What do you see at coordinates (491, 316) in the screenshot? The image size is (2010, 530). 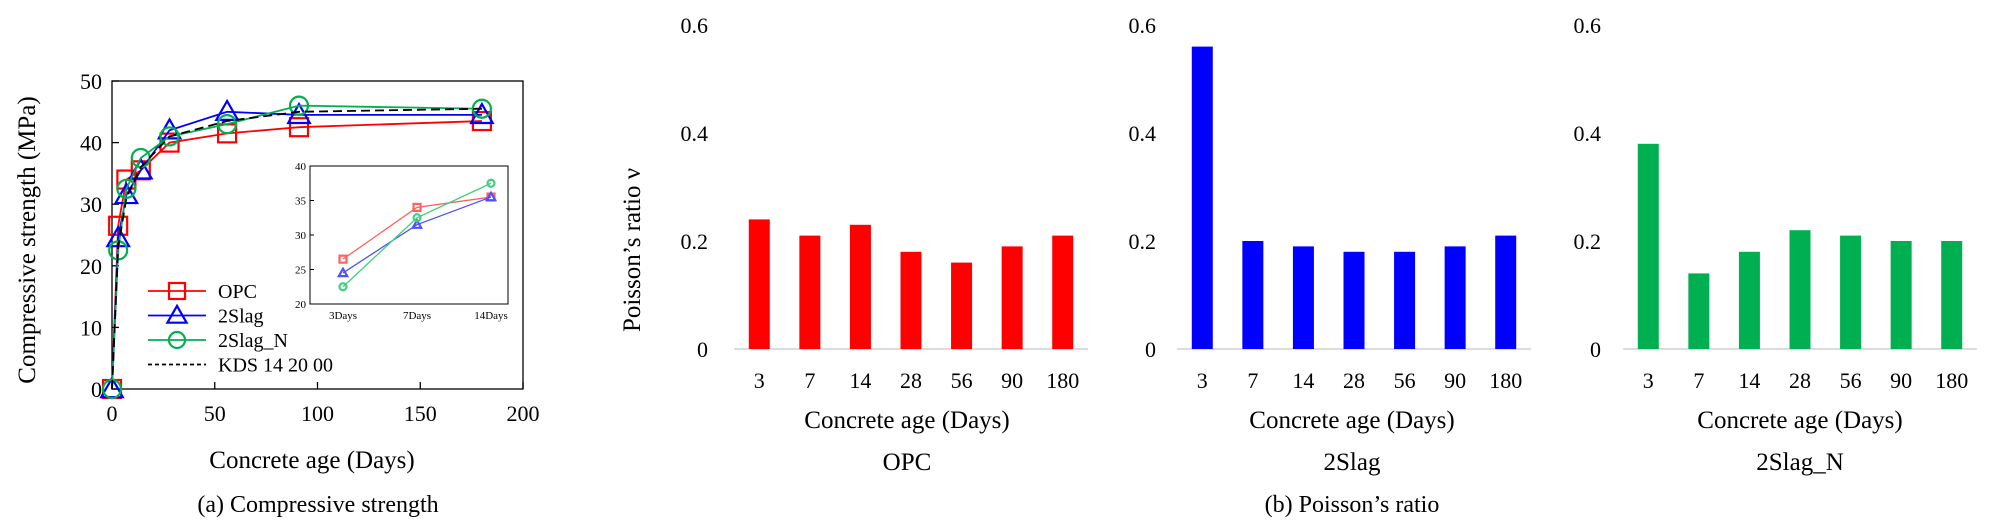 I see `inset-x-tick-label: 14Days` at bounding box center [491, 316].